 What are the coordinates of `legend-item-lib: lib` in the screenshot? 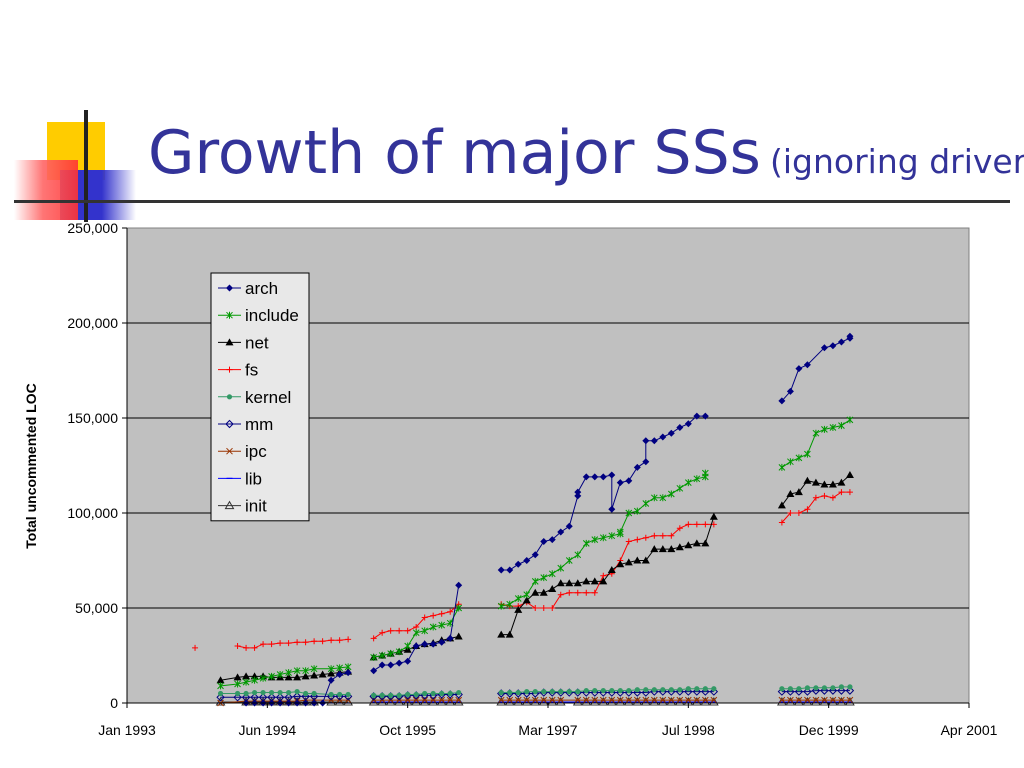 It's located at (240, 478).